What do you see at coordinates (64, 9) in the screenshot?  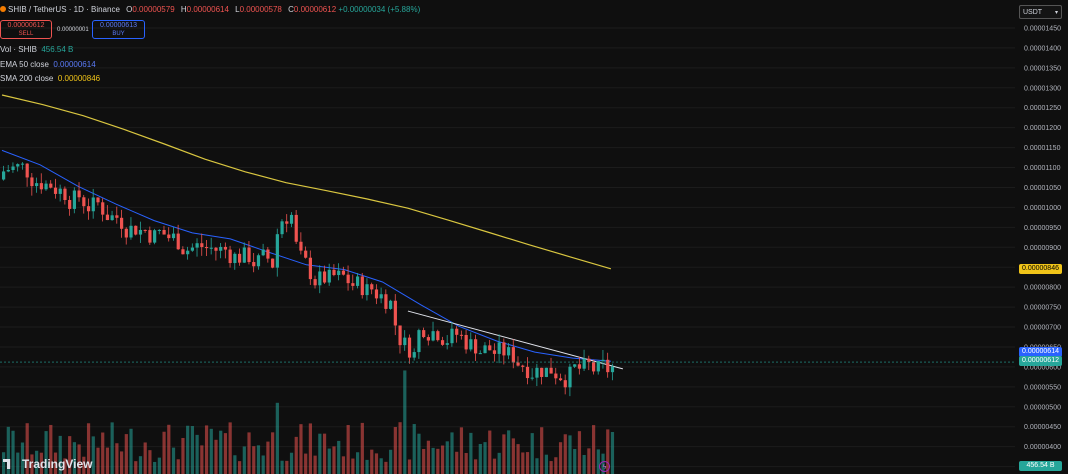 I see `symbol-title: SHIB / TetherUS · 1D · Binance` at bounding box center [64, 9].